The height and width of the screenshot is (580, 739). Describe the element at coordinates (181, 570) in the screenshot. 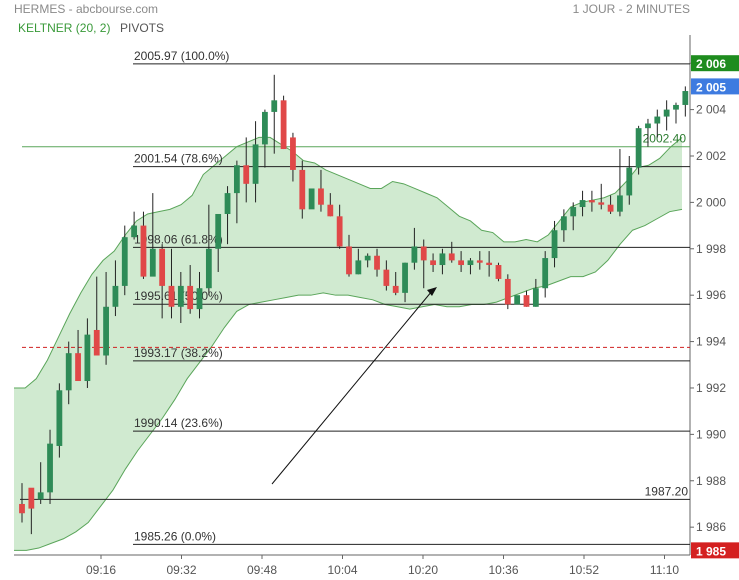

I see `x-tick-label: 09:32` at that location.